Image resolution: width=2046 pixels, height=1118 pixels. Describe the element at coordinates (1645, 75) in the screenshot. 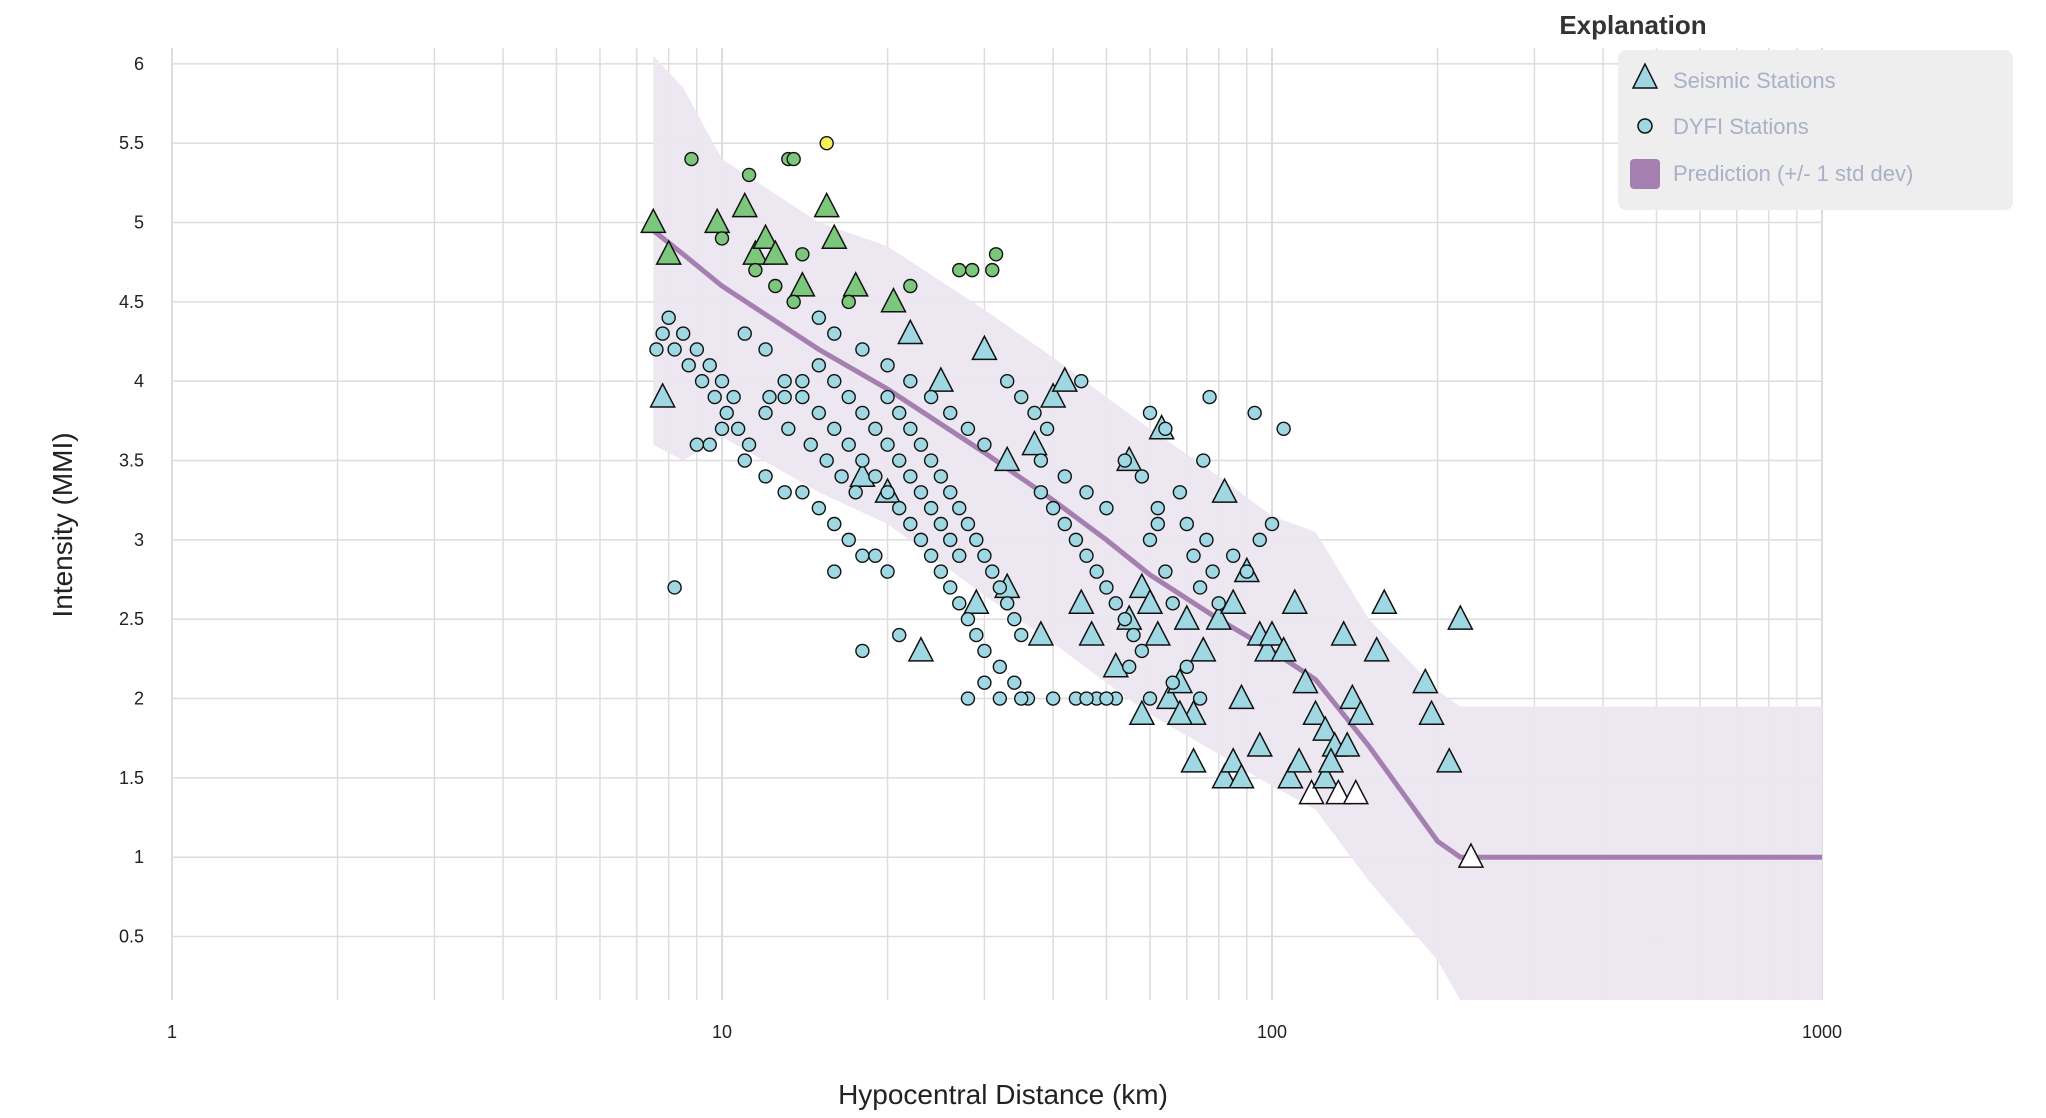

I see `legend-triangle-icon` at that location.